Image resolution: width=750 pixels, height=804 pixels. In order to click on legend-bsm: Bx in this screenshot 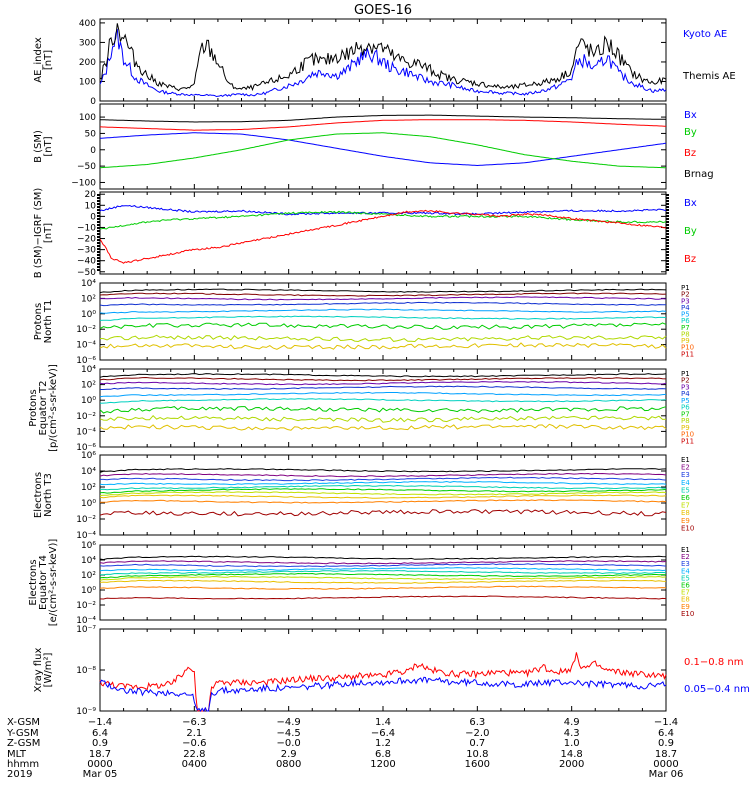, I will do `click(690, 115)`.